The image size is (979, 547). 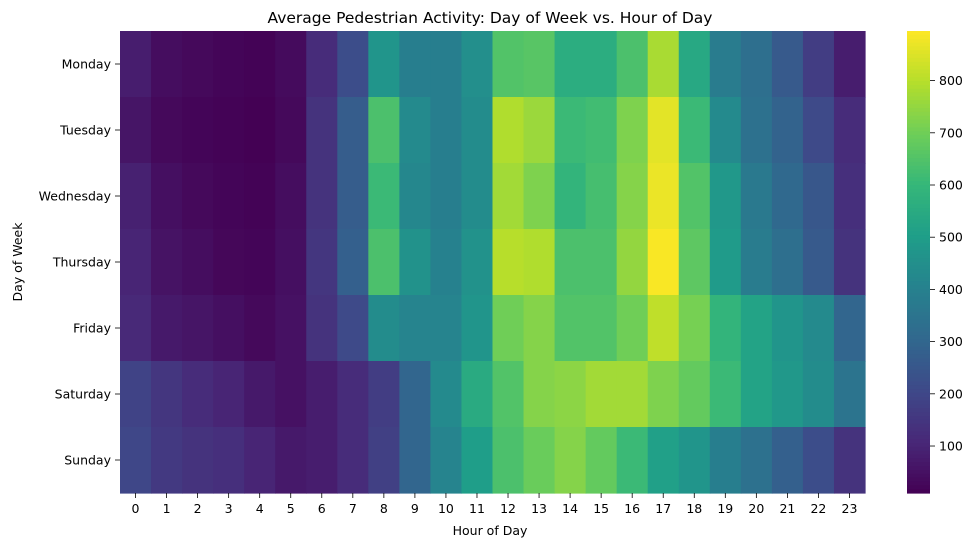 I want to click on y-tick-label: Monday, so click(x=87, y=64).